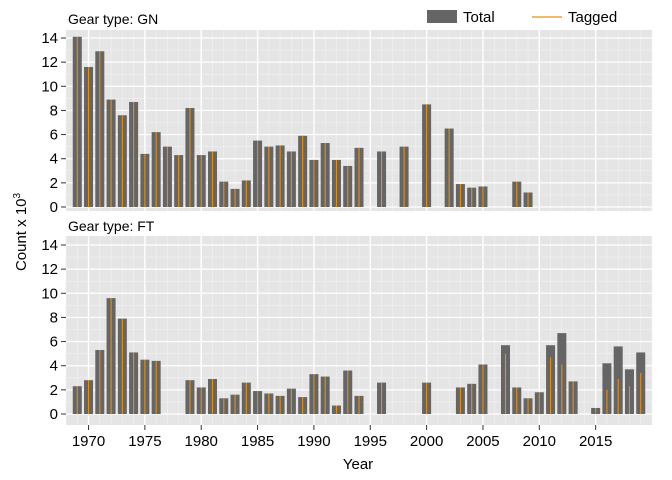 This screenshot has width=672, height=480. What do you see at coordinates (592, 17) in the screenshot?
I see `legend-label-tagged: Tagged` at bounding box center [592, 17].